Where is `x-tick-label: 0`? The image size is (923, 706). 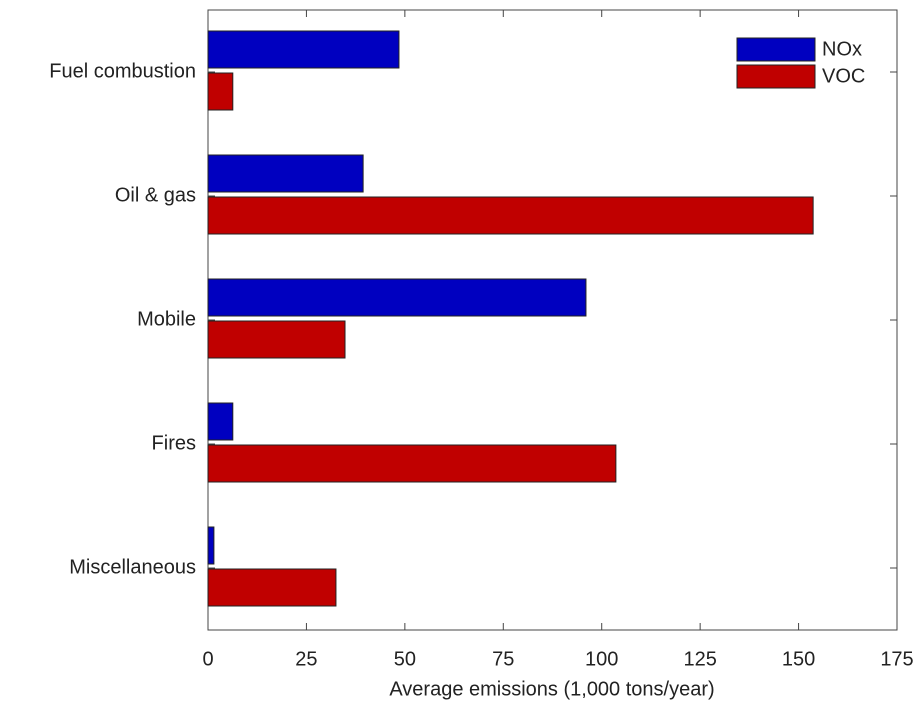 x-tick-label: 0 is located at coordinates (207, 659).